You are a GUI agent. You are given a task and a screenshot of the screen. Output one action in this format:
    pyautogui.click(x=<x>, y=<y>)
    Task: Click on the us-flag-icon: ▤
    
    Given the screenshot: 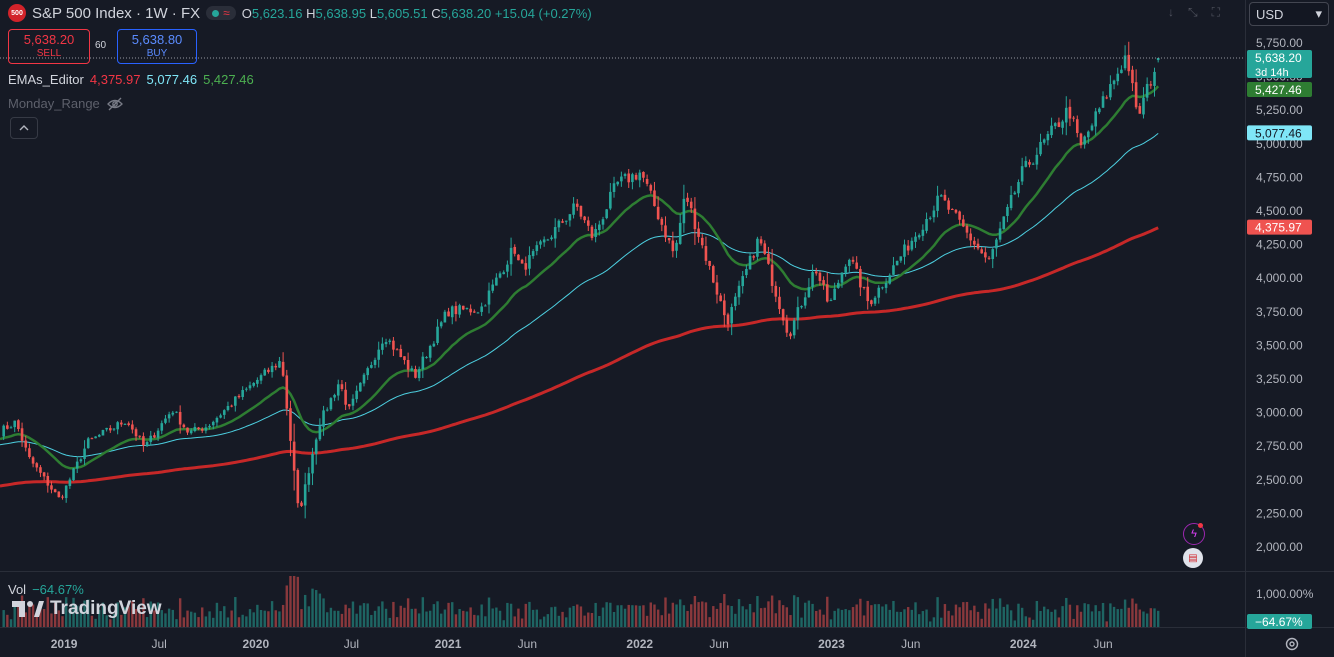 What is the action you would take?
    pyautogui.click(x=1193, y=558)
    